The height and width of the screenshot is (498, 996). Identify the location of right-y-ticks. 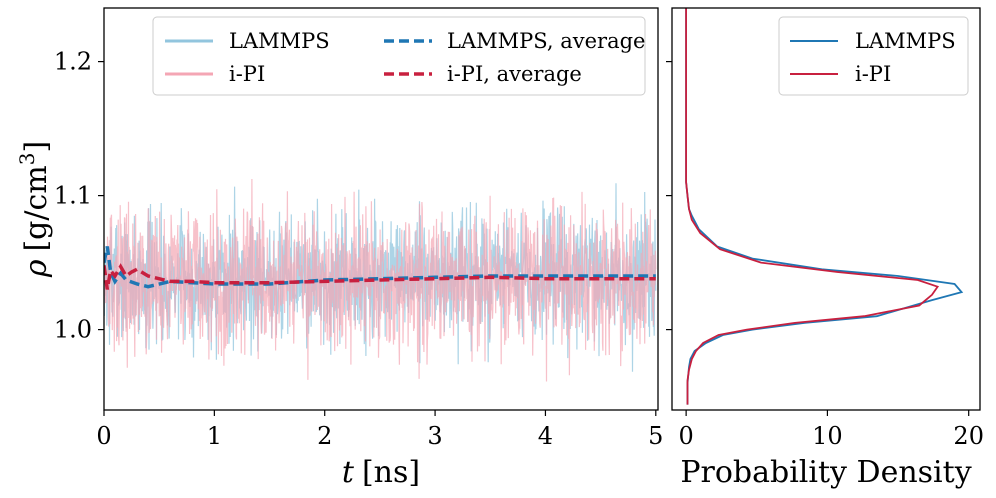
(669, 195).